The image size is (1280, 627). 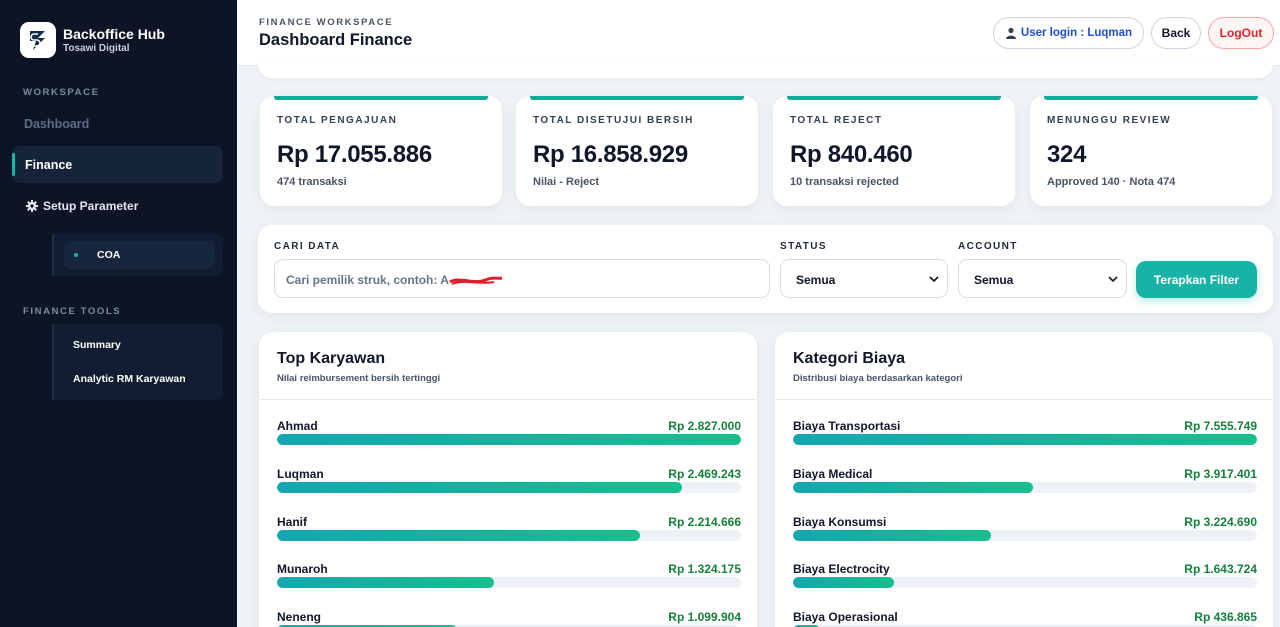 What do you see at coordinates (613, 120) in the screenshot?
I see `stat-label: TOTAL DISETUJUI BERSIH` at bounding box center [613, 120].